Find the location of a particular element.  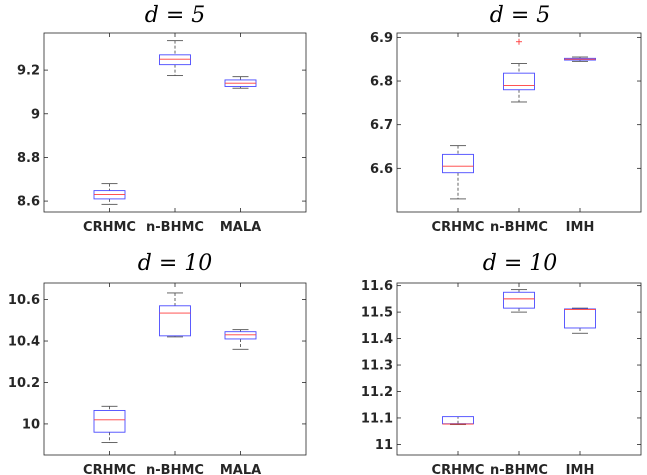

y-tick-label: 10.4 is located at coordinates (24, 342).